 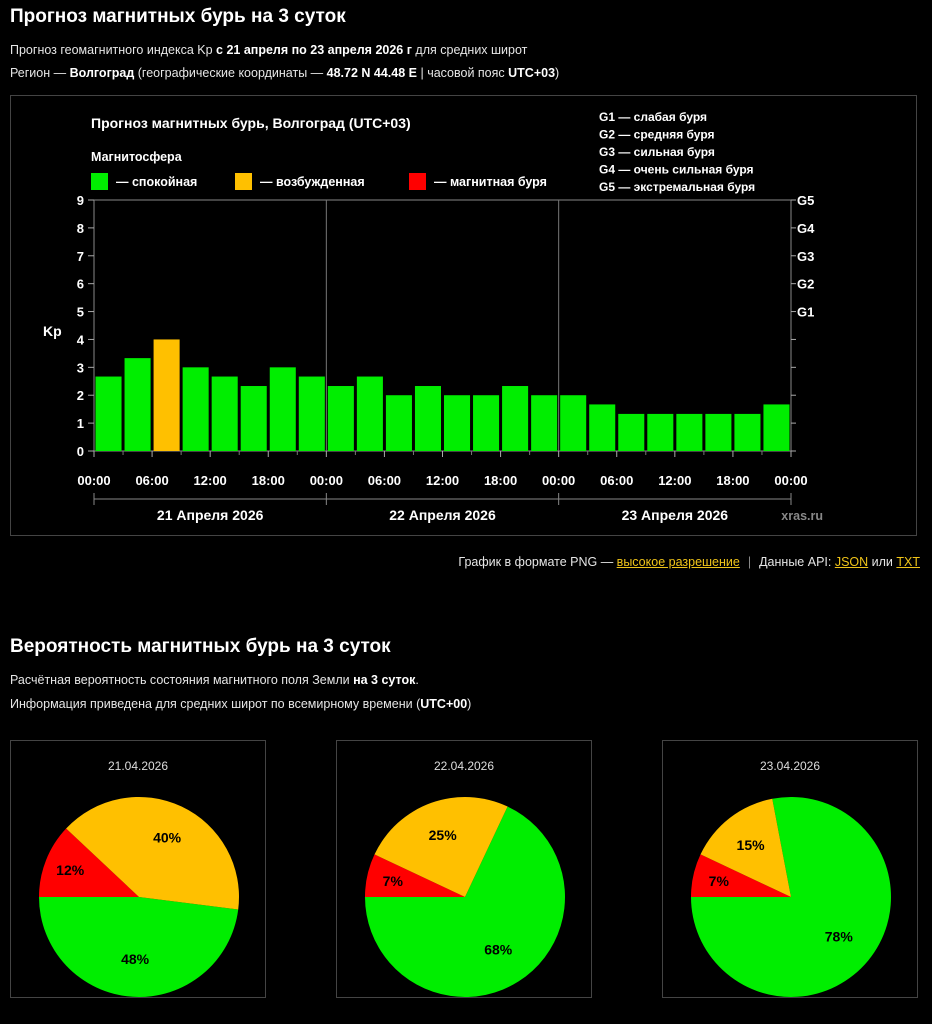 I want to click on g-tick-label: G4, so click(x=806, y=228).